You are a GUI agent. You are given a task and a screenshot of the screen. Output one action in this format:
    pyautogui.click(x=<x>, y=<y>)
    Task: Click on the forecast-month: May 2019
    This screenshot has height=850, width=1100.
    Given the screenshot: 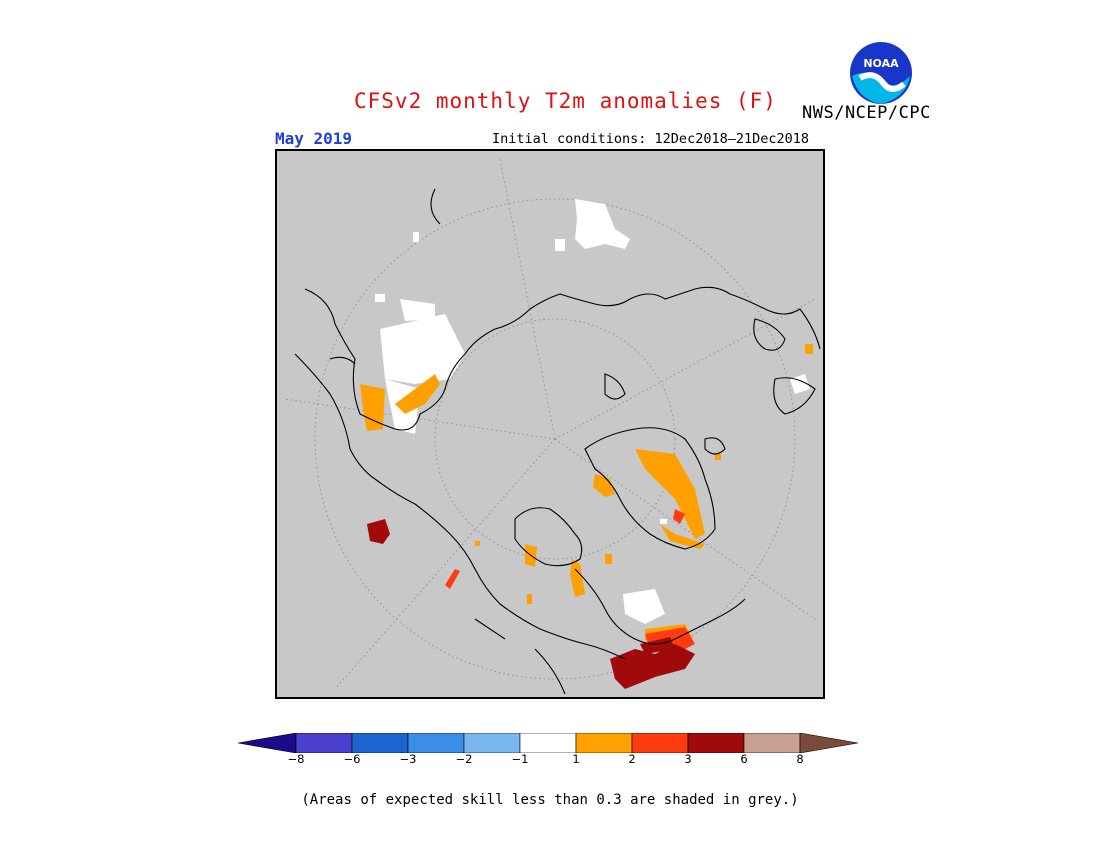 What is the action you would take?
    pyautogui.click(x=314, y=138)
    